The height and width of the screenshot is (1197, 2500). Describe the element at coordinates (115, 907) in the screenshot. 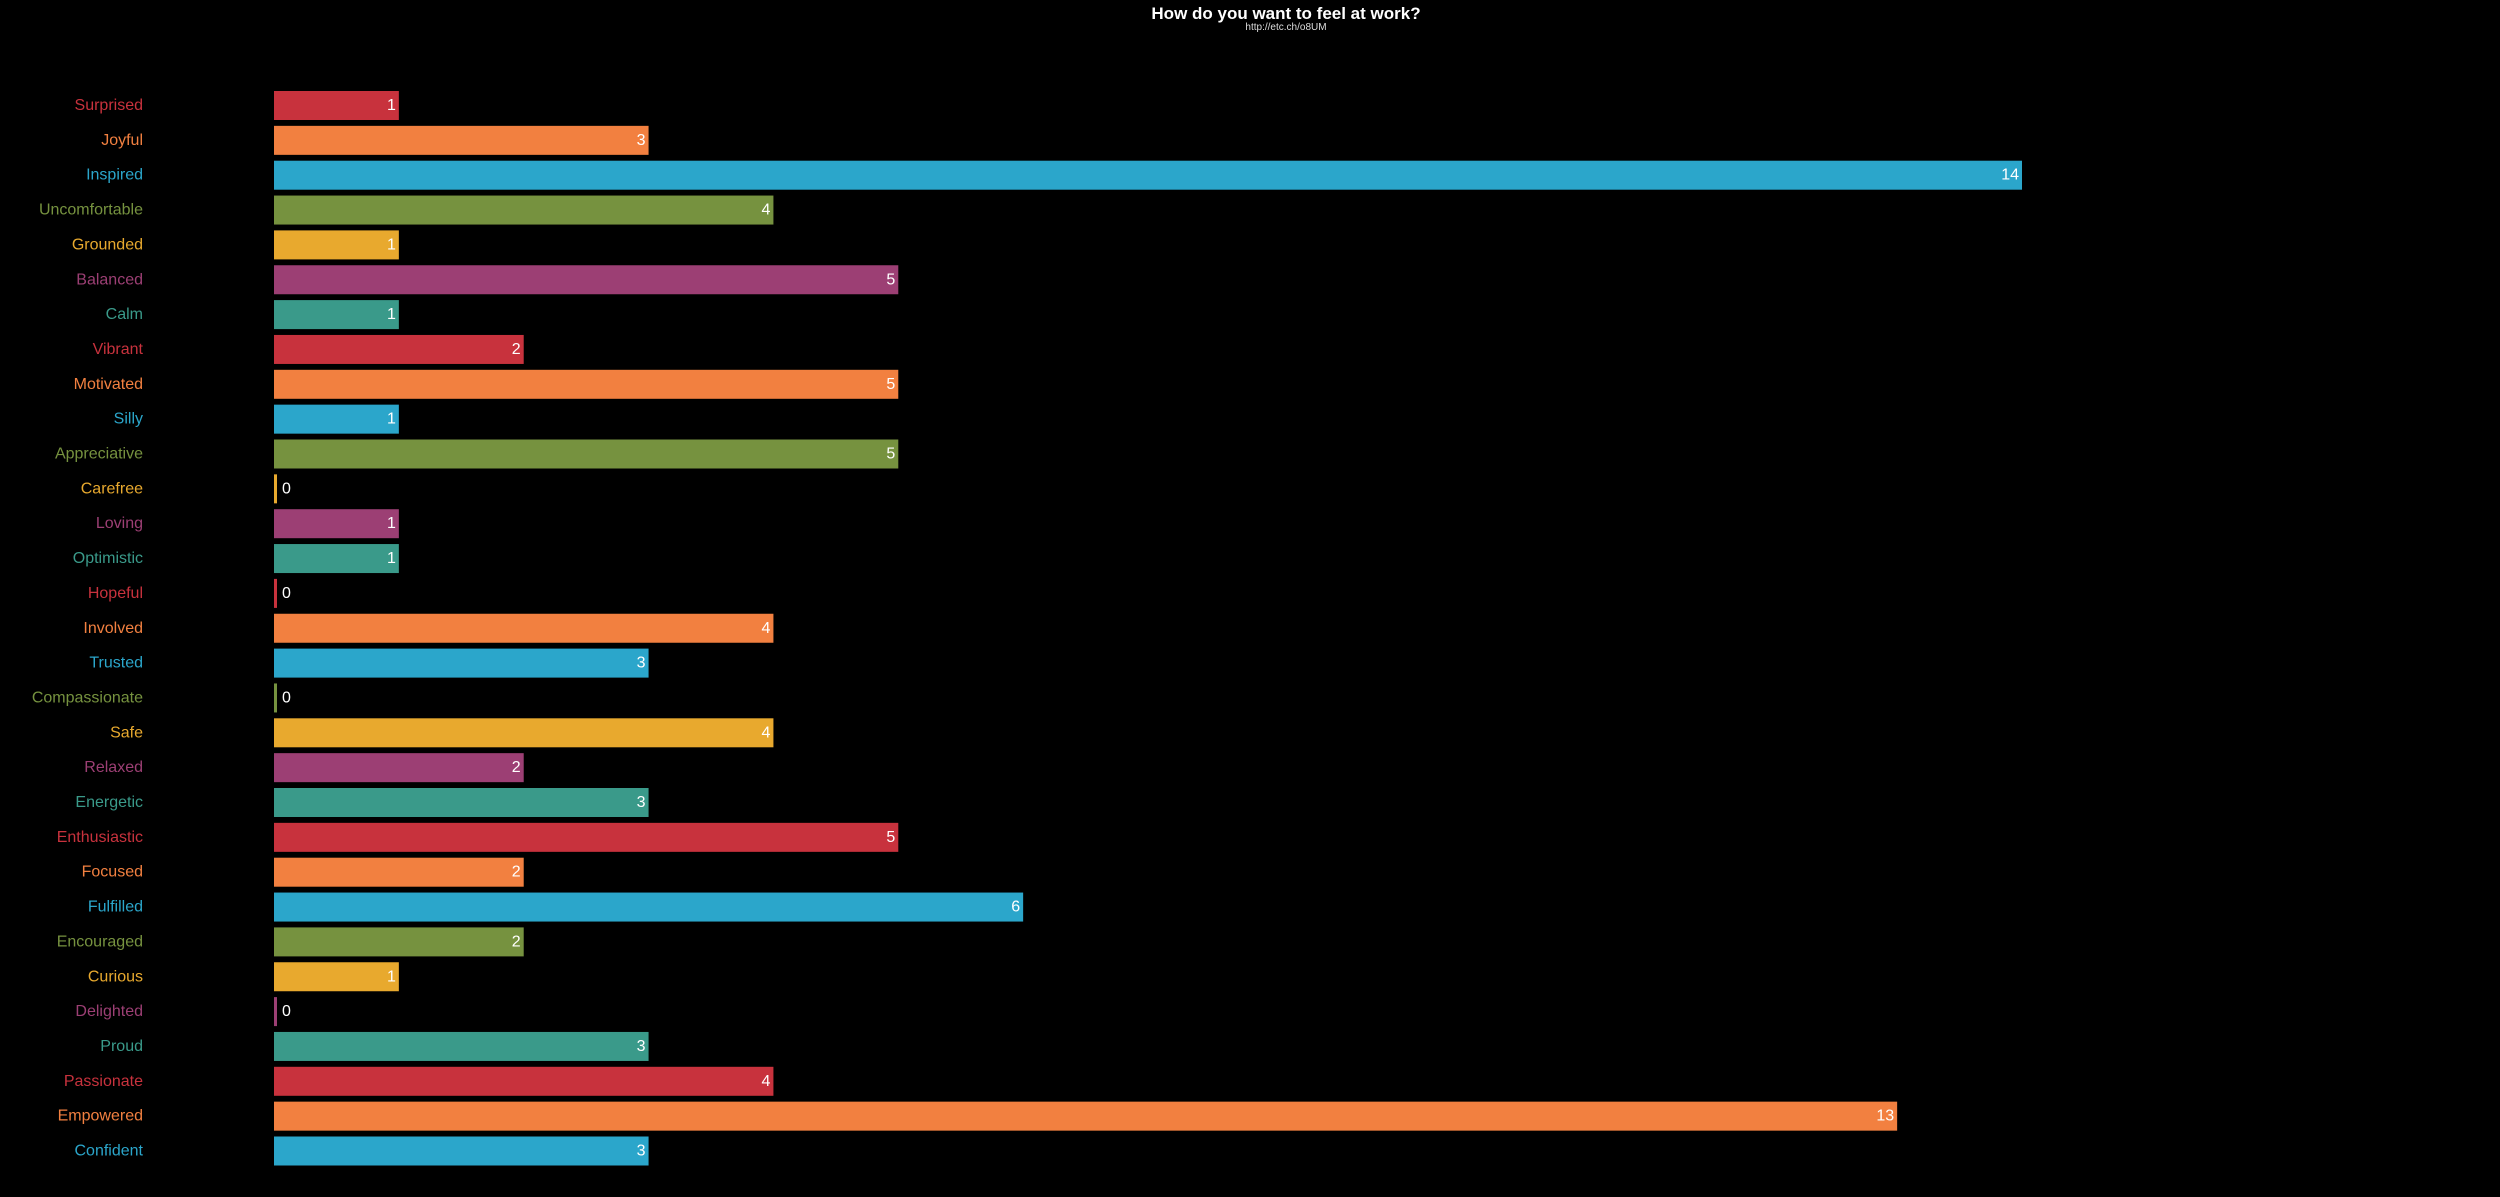

I see `category-label: Fulfilled` at that location.